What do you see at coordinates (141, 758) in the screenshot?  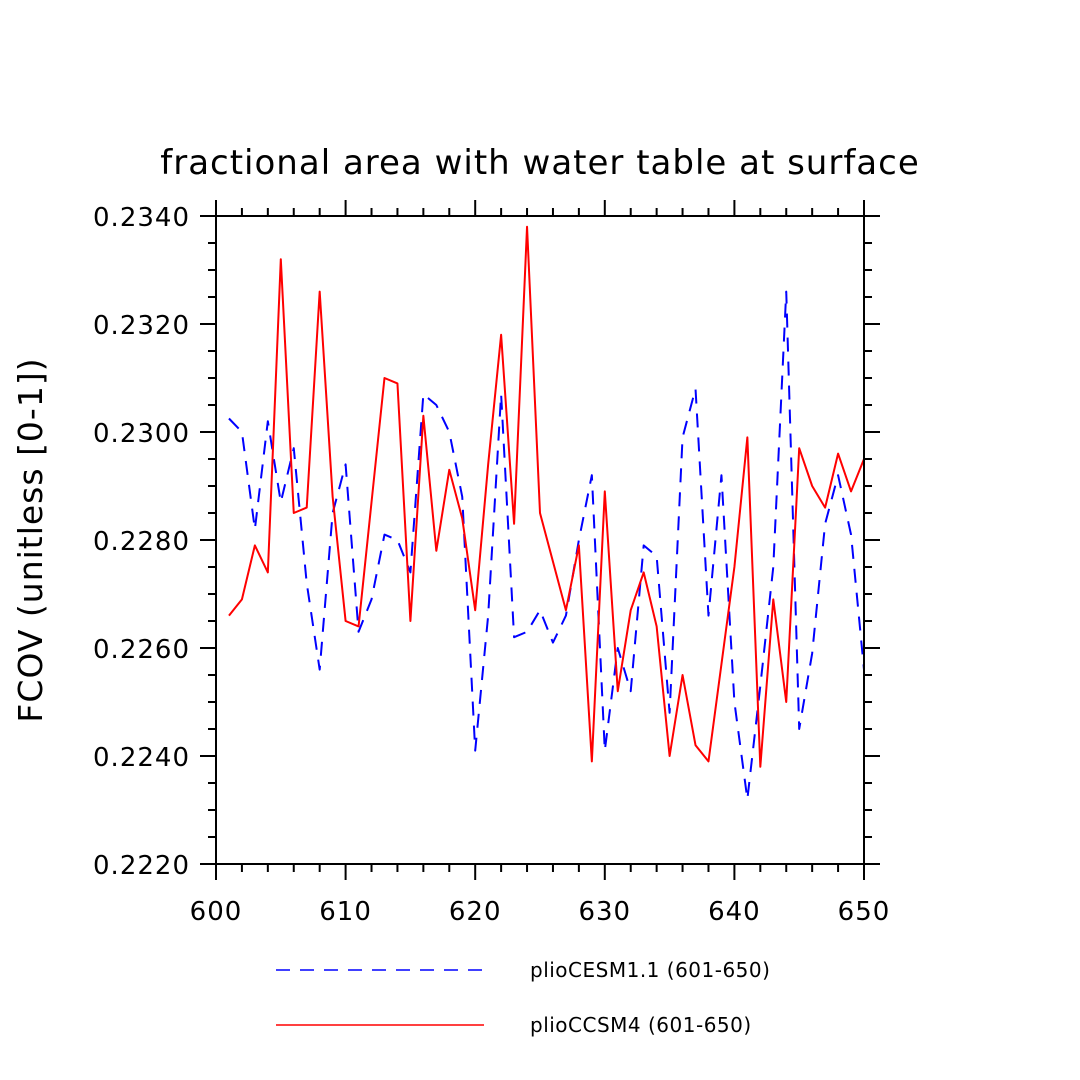 I see `y-tick-label: 0.2240` at bounding box center [141, 758].